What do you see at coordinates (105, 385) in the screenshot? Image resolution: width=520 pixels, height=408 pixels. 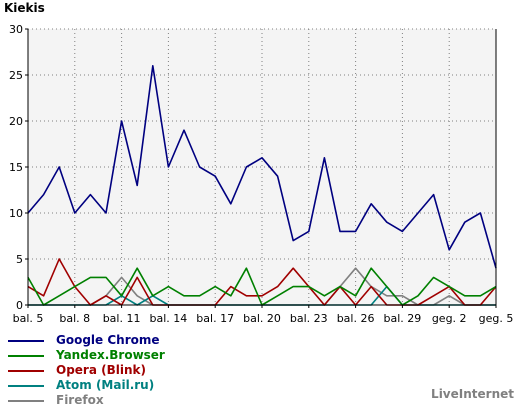 I see `legend-label: Atom (Mail.ru)` at bounding box center [105, 385].